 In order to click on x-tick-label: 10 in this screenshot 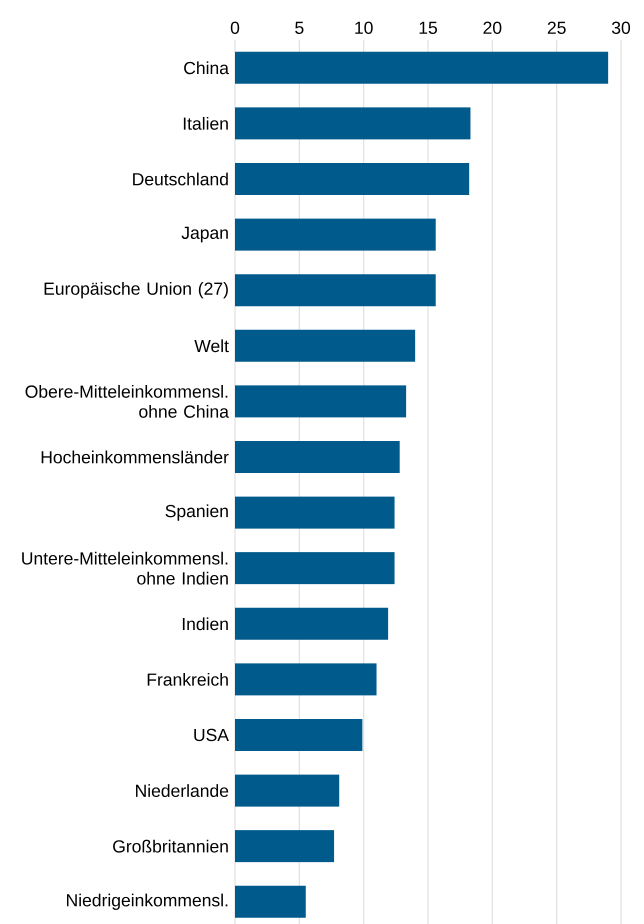, I will do `click(364, 28)`.